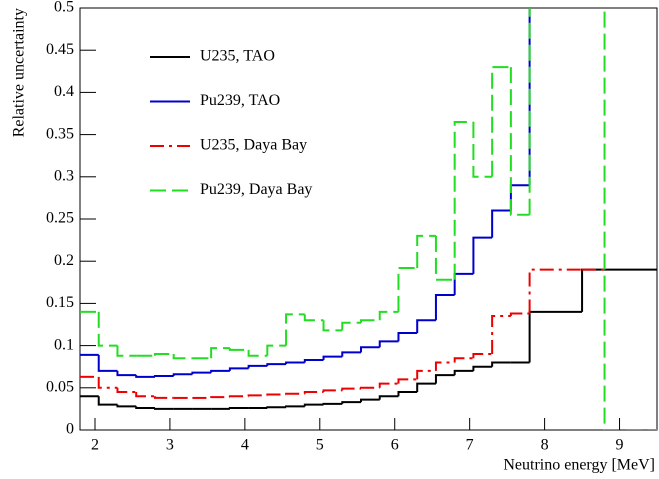 This screenshot has height=479, width=659. What do you see at coordinates (95, 445) in the screenshot?
I see `x-tick-label: 2` at bounding box center [95, 445].